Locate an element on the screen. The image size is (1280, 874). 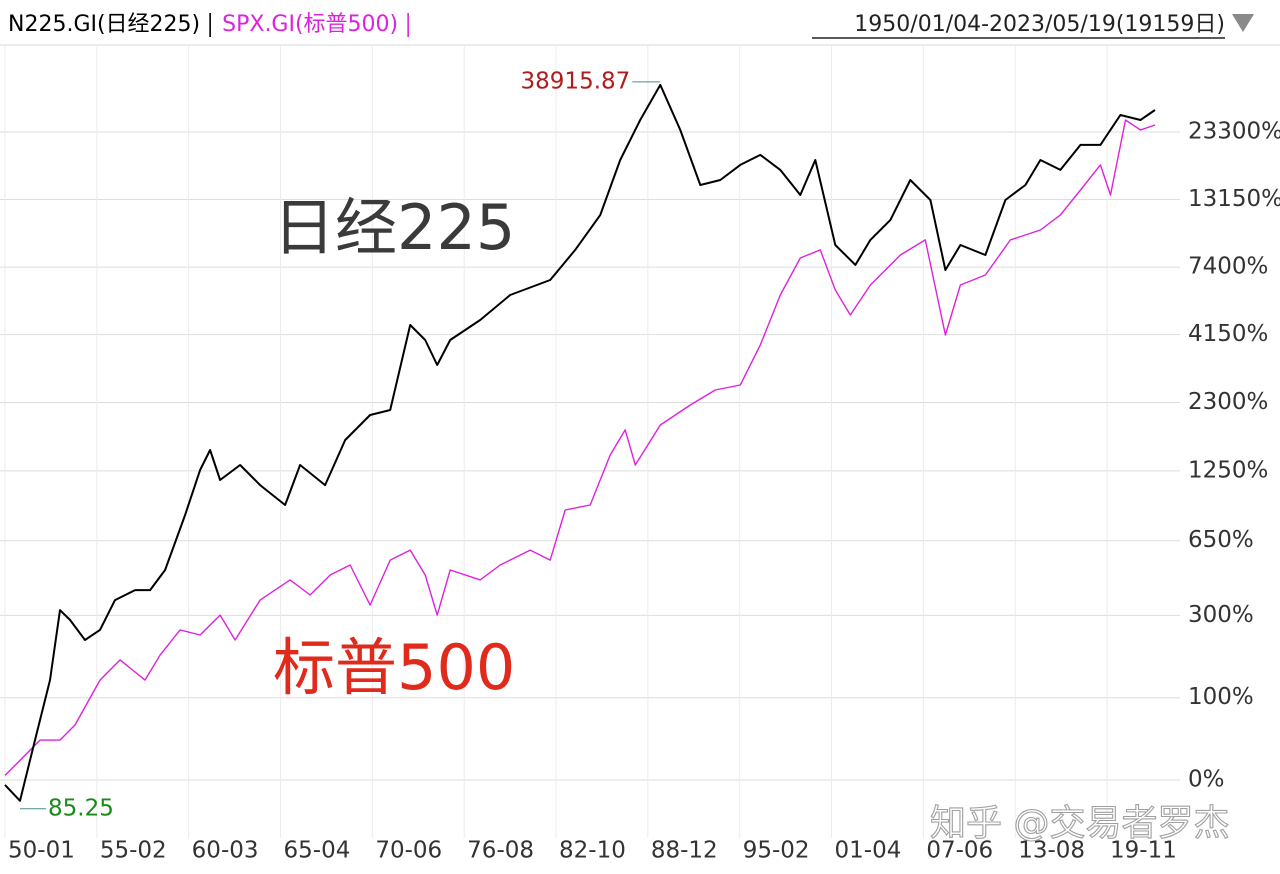
x-tick-label: 55-02 is located at coordinates (133, 851).